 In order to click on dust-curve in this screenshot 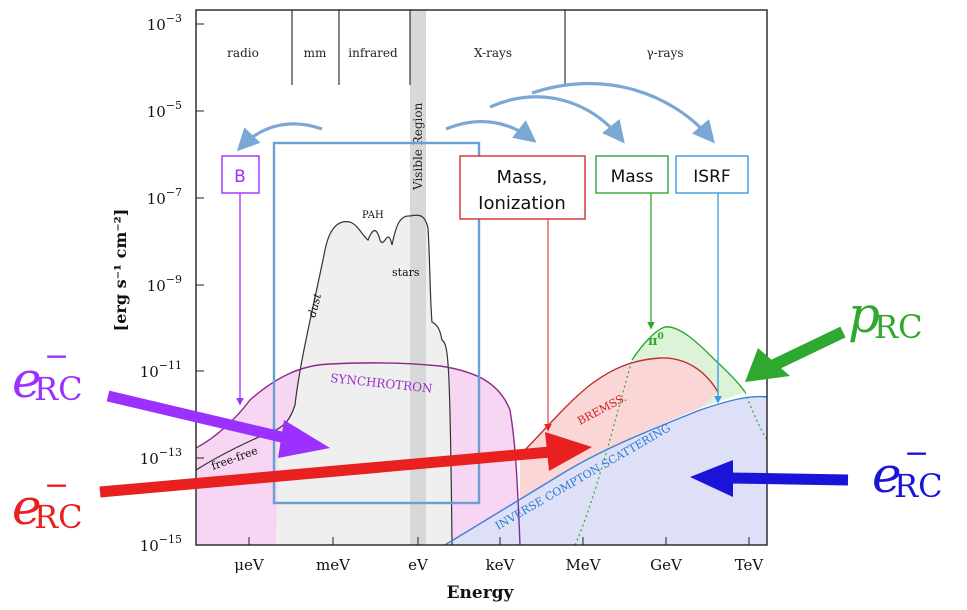, I will do `click(324, 379)`.